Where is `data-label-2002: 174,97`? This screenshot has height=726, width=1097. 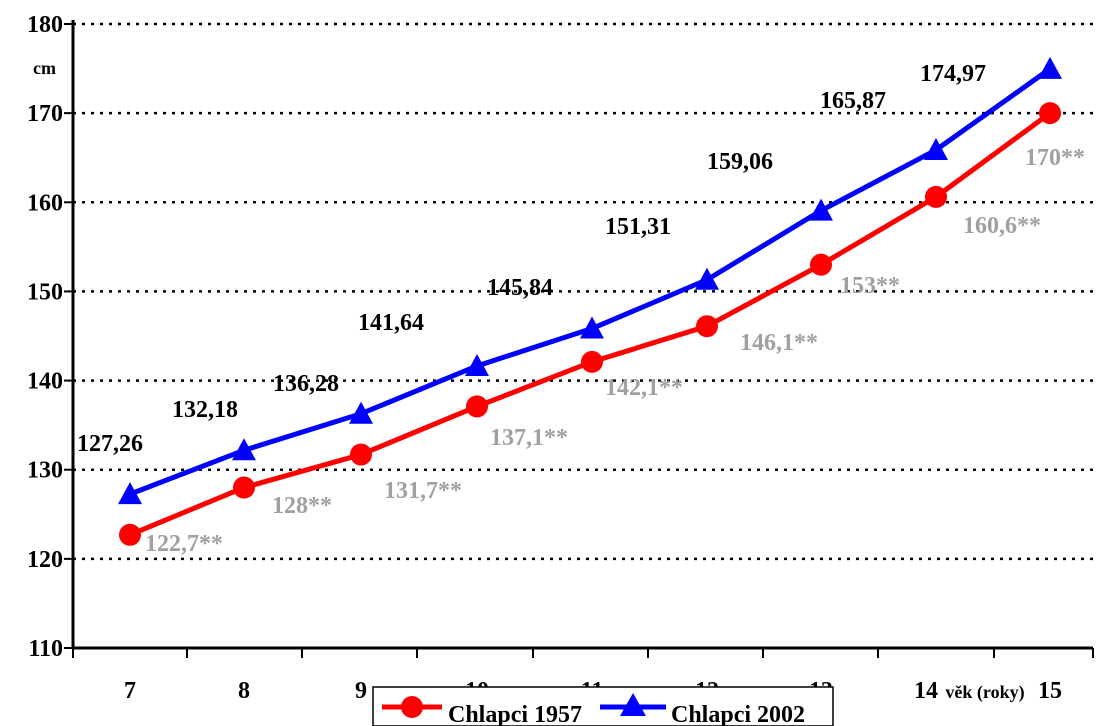
data-label-2002: 174,97 is located at coordinates (953, 74).